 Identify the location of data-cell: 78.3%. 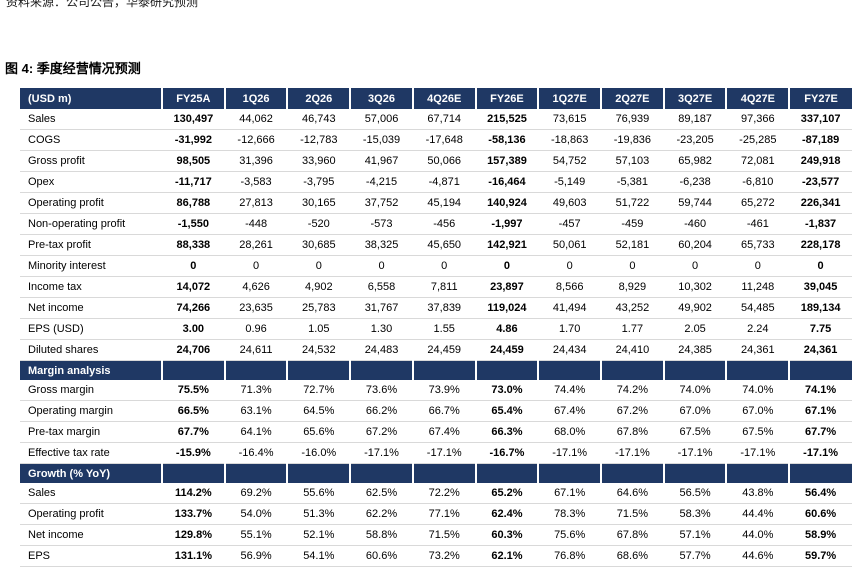
(570, 514).